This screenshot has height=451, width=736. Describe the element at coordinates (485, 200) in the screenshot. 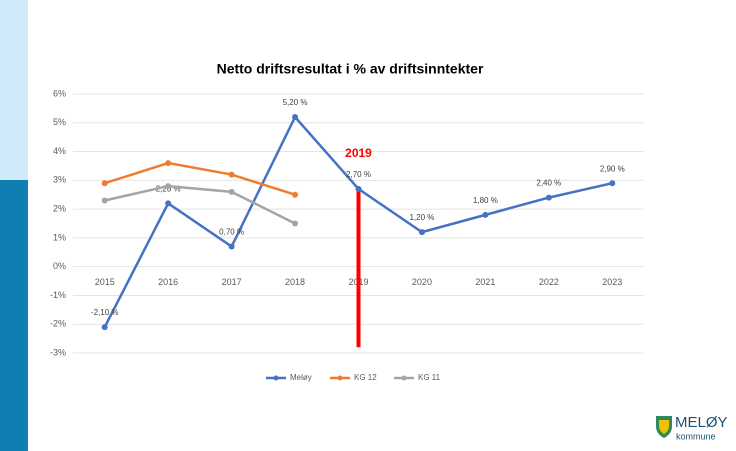

I see `data-label: 1,80 %` at that location.